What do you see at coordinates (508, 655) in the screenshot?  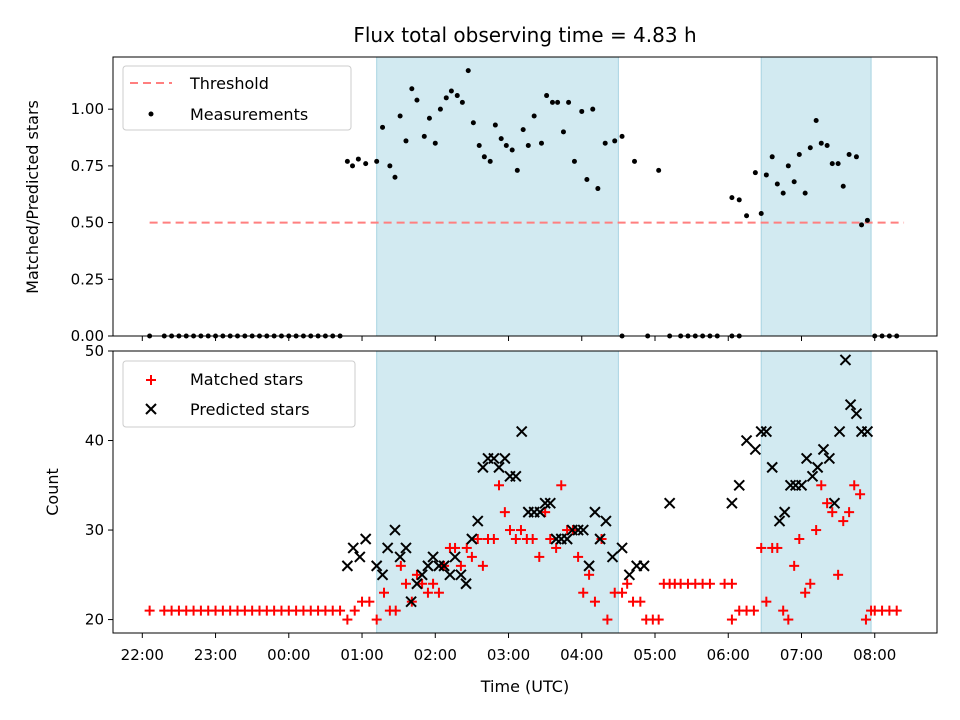 I see `bottom-xtick-label-5: 03:00` at bounding box center [508, 655].